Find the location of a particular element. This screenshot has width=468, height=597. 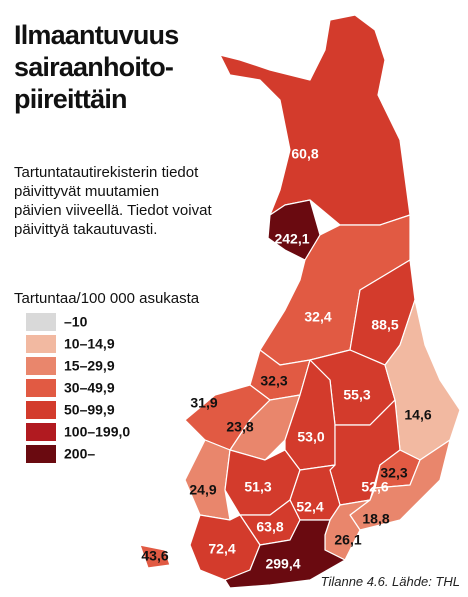

title-line: piireittäin is located at coordinates (70, 99).